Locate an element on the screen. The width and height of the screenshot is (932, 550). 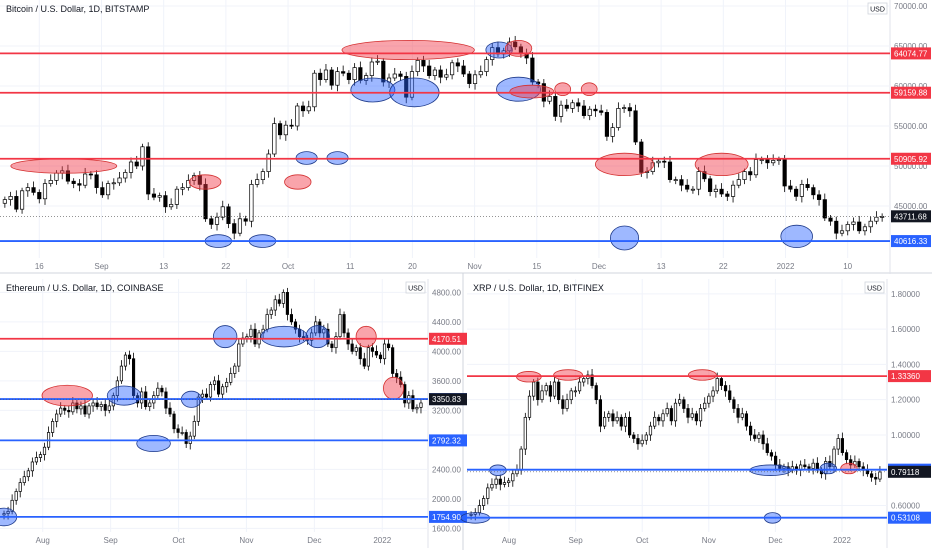
xrp-x-tick-label: Oct is located at coordinates (642, 540).